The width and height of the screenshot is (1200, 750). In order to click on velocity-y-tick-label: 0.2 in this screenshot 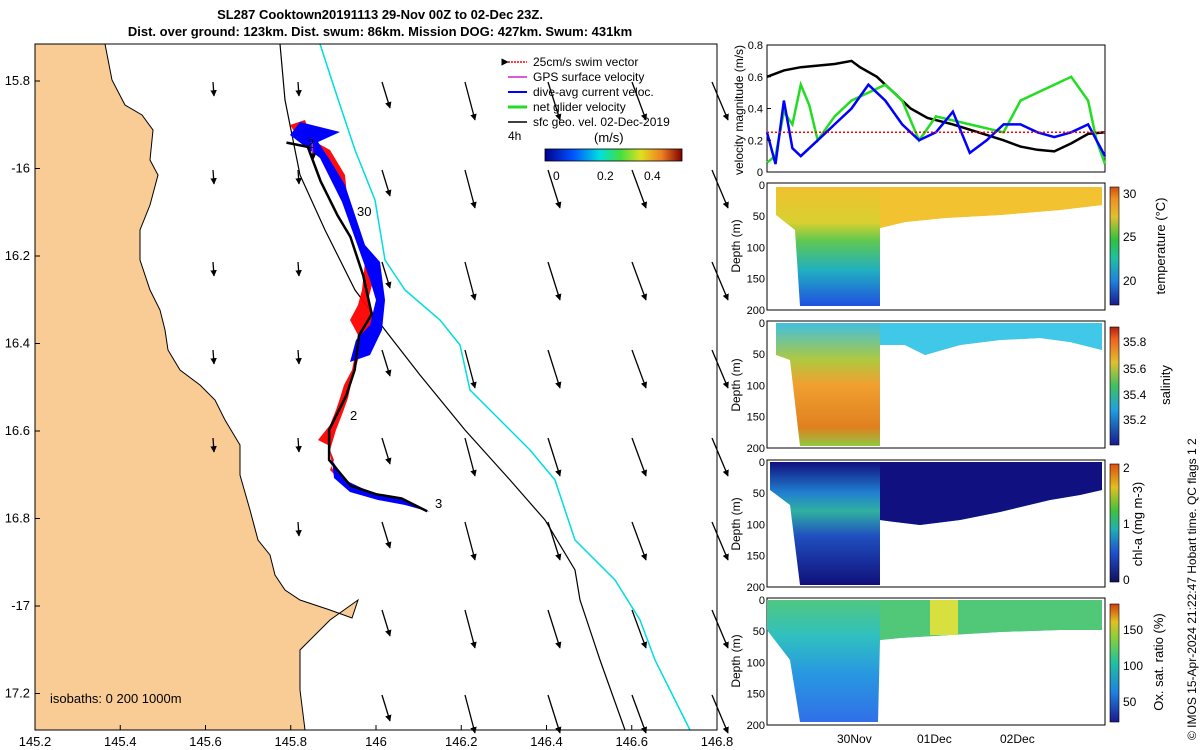, I will do `click(755, 141)`.